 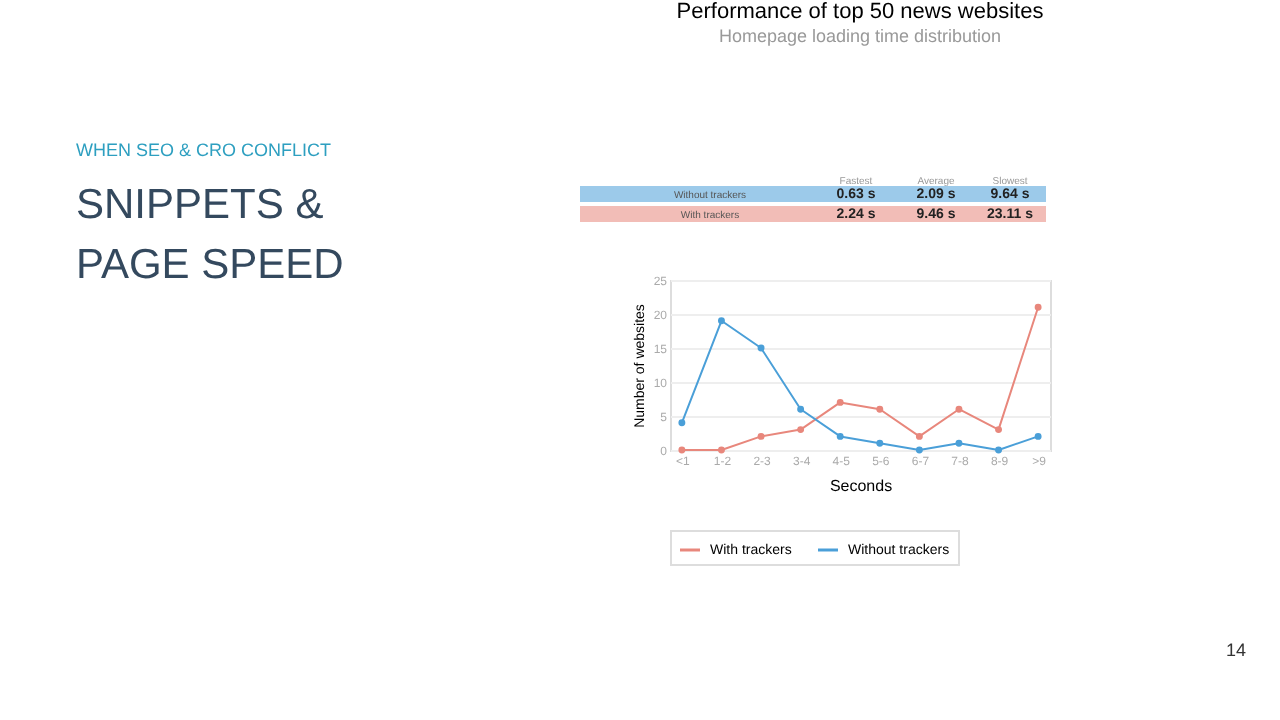 I want to click on x-axis-title: Seconds, so click(x=861, y=486).